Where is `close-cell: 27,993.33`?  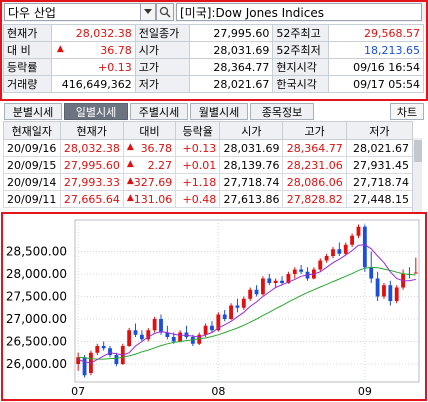 close-cell: 27,993.33 is located at coordinates (91, 182).